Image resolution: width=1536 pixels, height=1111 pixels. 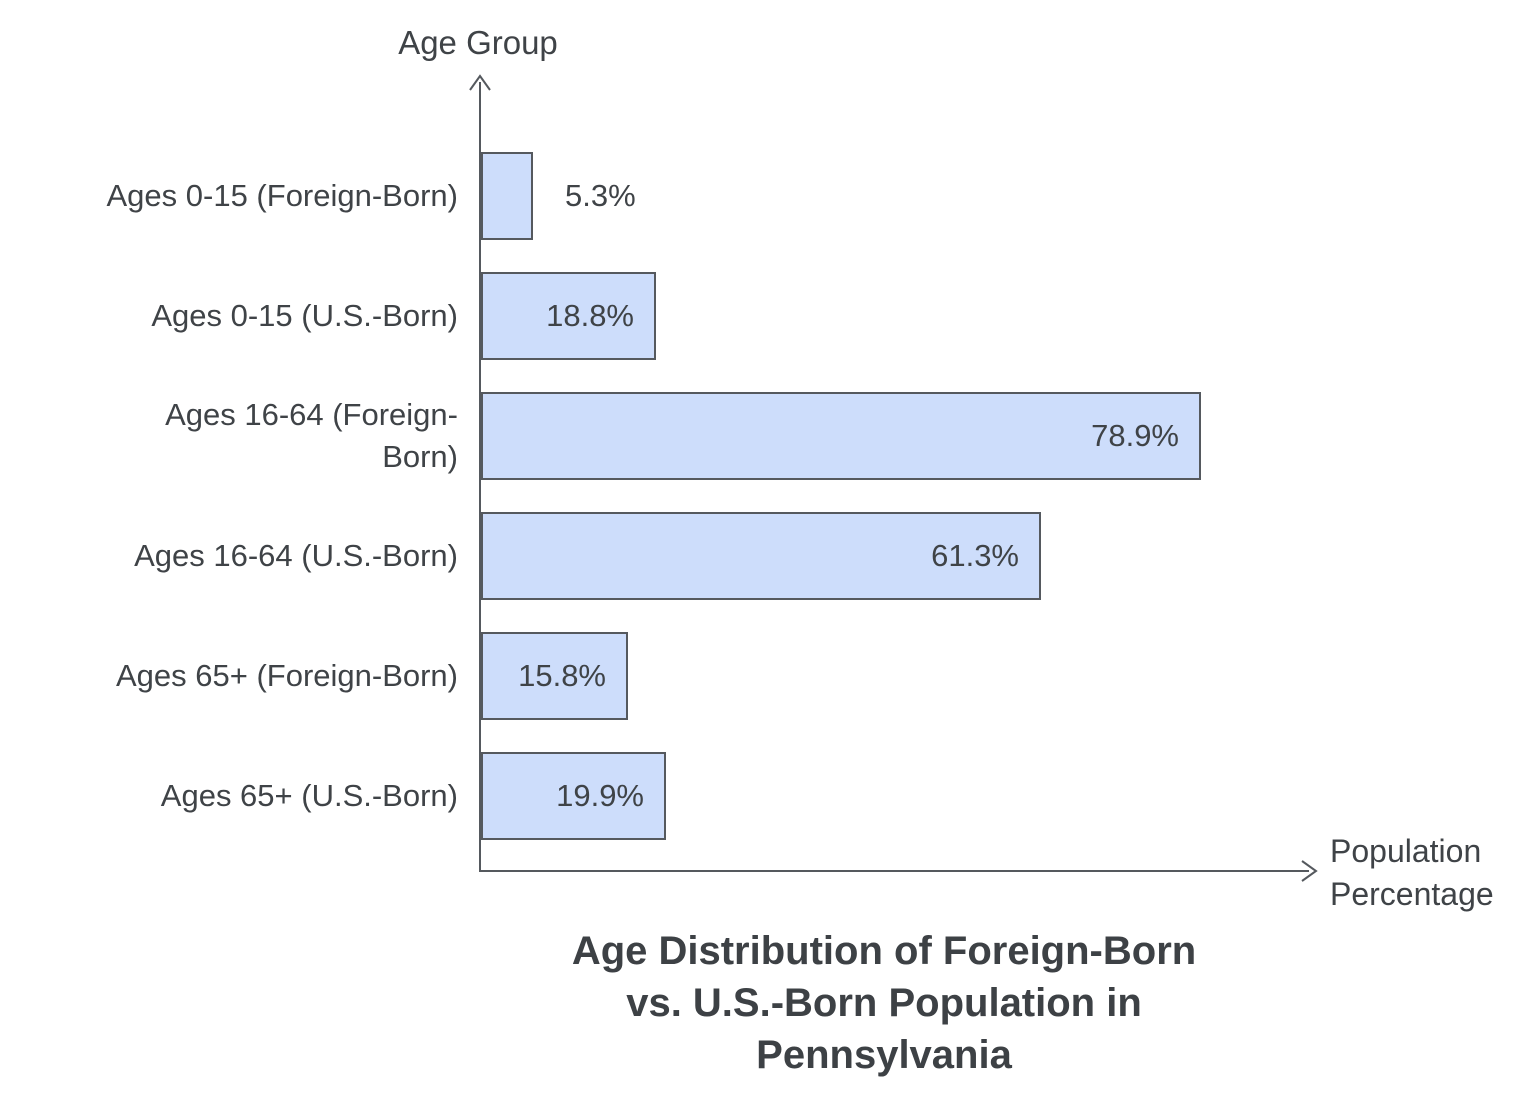 What do you see at coordinates (894, 871) in the screenshot?
I see `x-axis-line` at bounding box center [894, 871].